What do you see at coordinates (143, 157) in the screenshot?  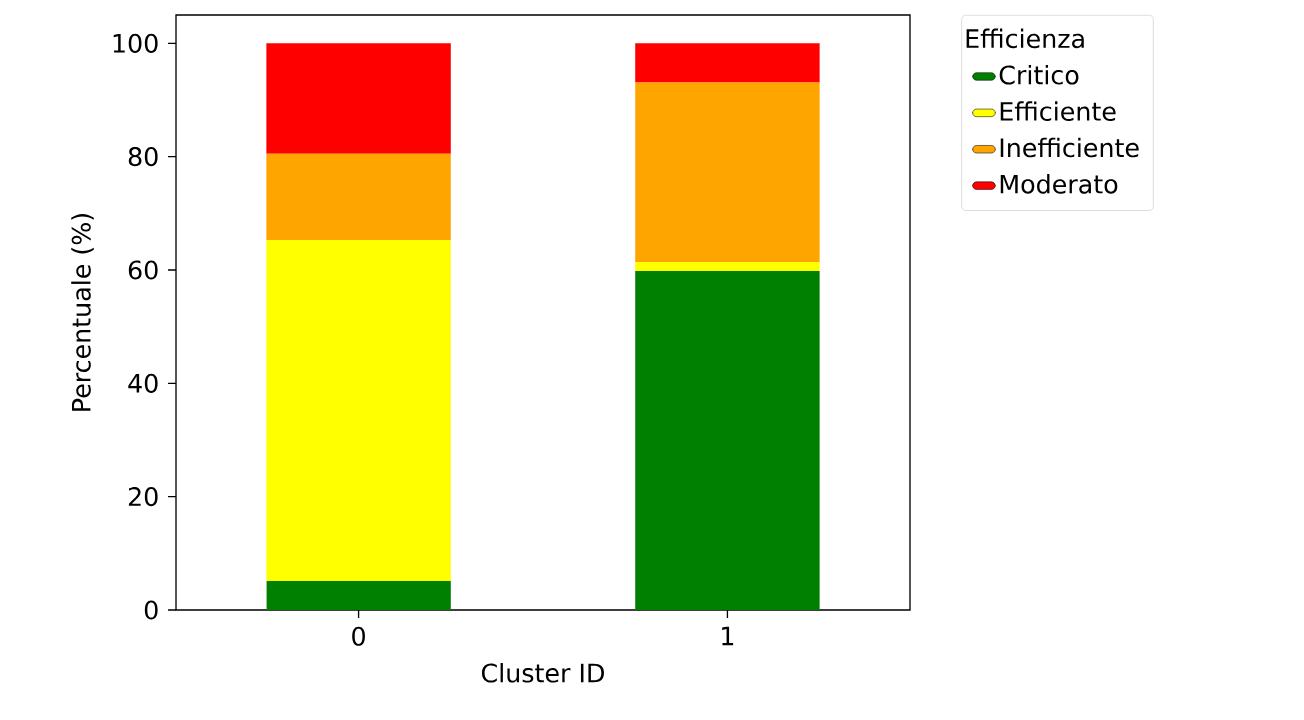 I see `y-tick-label: 80` at bounding box center [143, 157].